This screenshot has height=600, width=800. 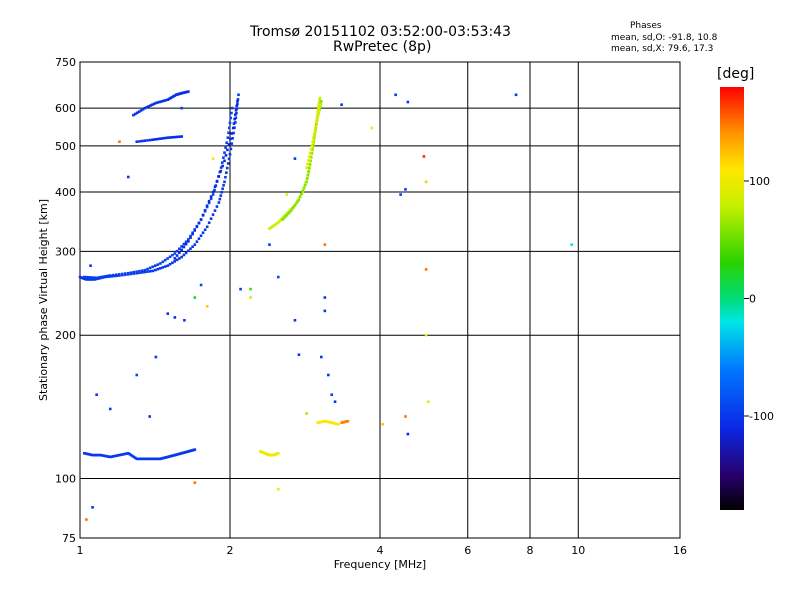 What do you see at coordinates (467, 550) in the screenshot?
I see `x-tick-label: 6` at bounding box center [467, 550].